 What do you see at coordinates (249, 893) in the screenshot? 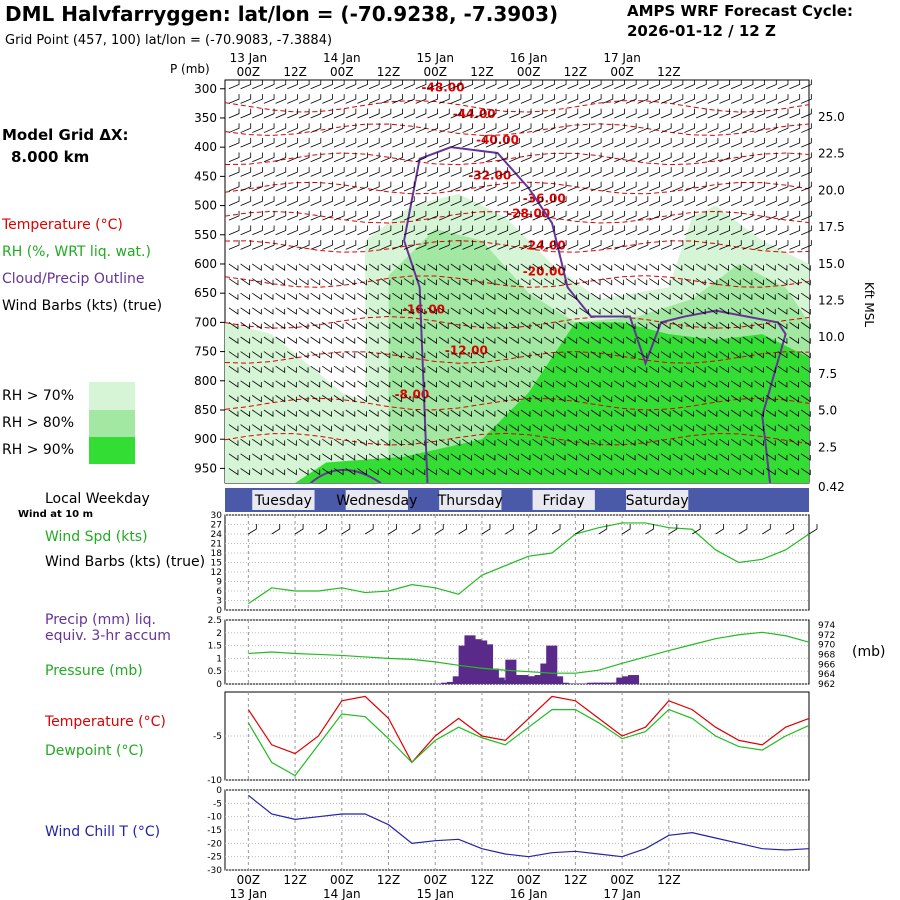
I see `bottom-day-label: 13 Jan` at bounding box center [249, 893].